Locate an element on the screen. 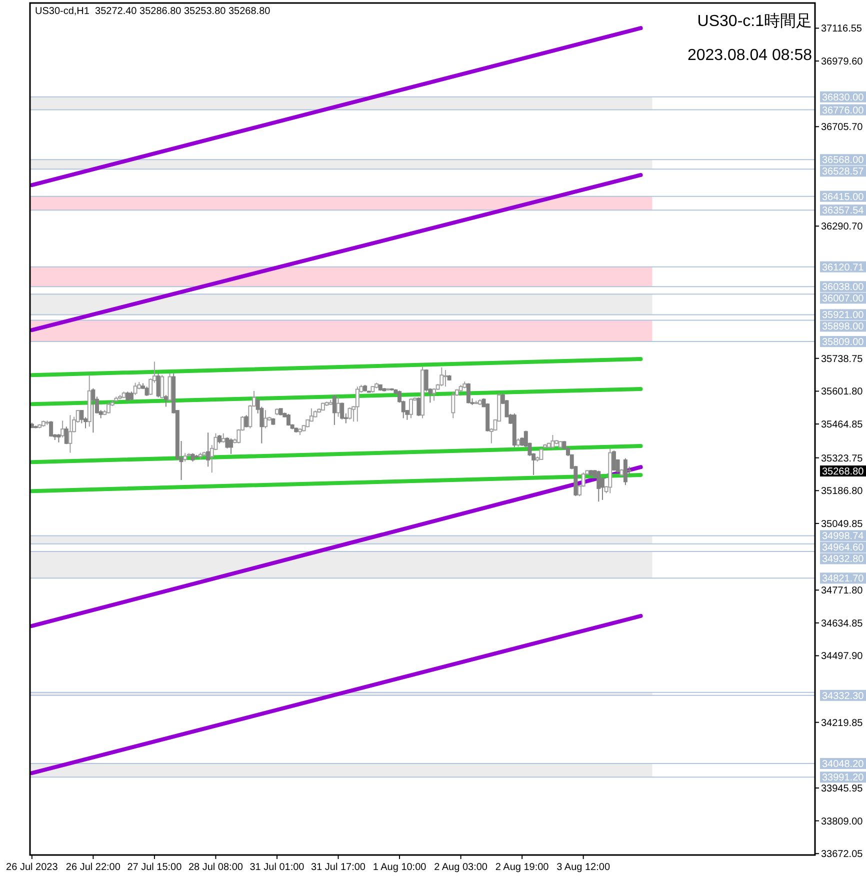 The image size is (866, 876). ref-line-label: 34332.30 is located at coordinates (843, 696).